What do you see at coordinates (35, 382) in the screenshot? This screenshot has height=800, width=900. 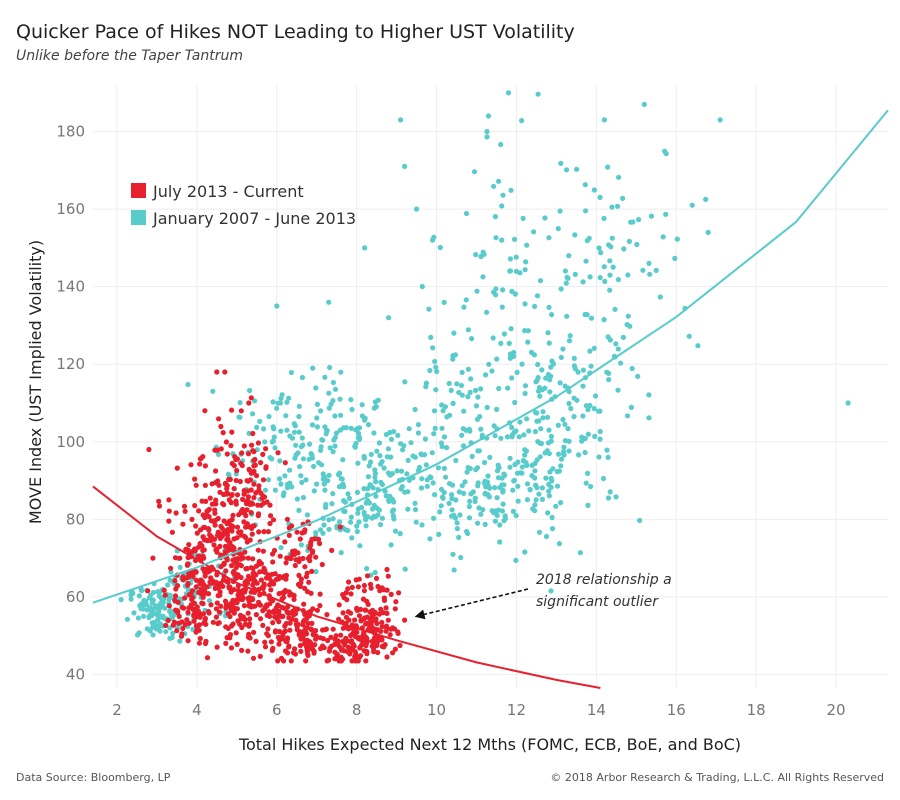 I see `y-axis-label: MOVE Index (UST Implied Volatility)` at bounding box center [35, 382].